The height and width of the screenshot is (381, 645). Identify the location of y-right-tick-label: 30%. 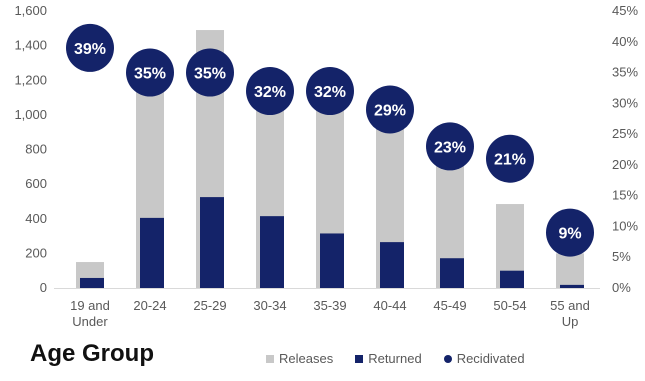
(625, 102).